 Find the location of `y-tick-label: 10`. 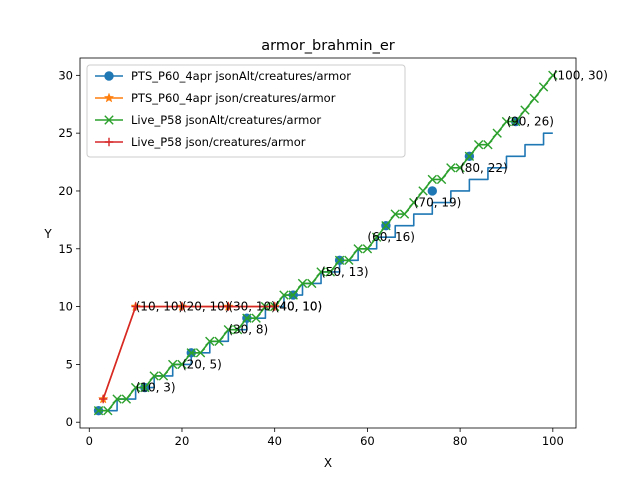

y-tick-label: 10 is located at coordinates (65, 307).